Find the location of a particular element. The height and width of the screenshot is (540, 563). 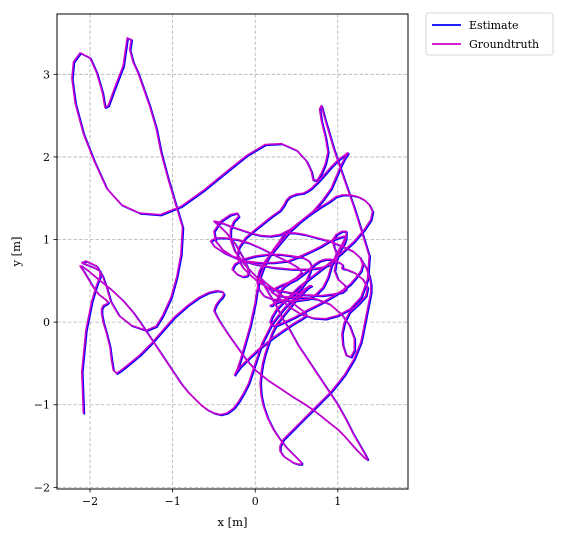

legend: Estimate Groundtruth is located at coordinates (489, 34).